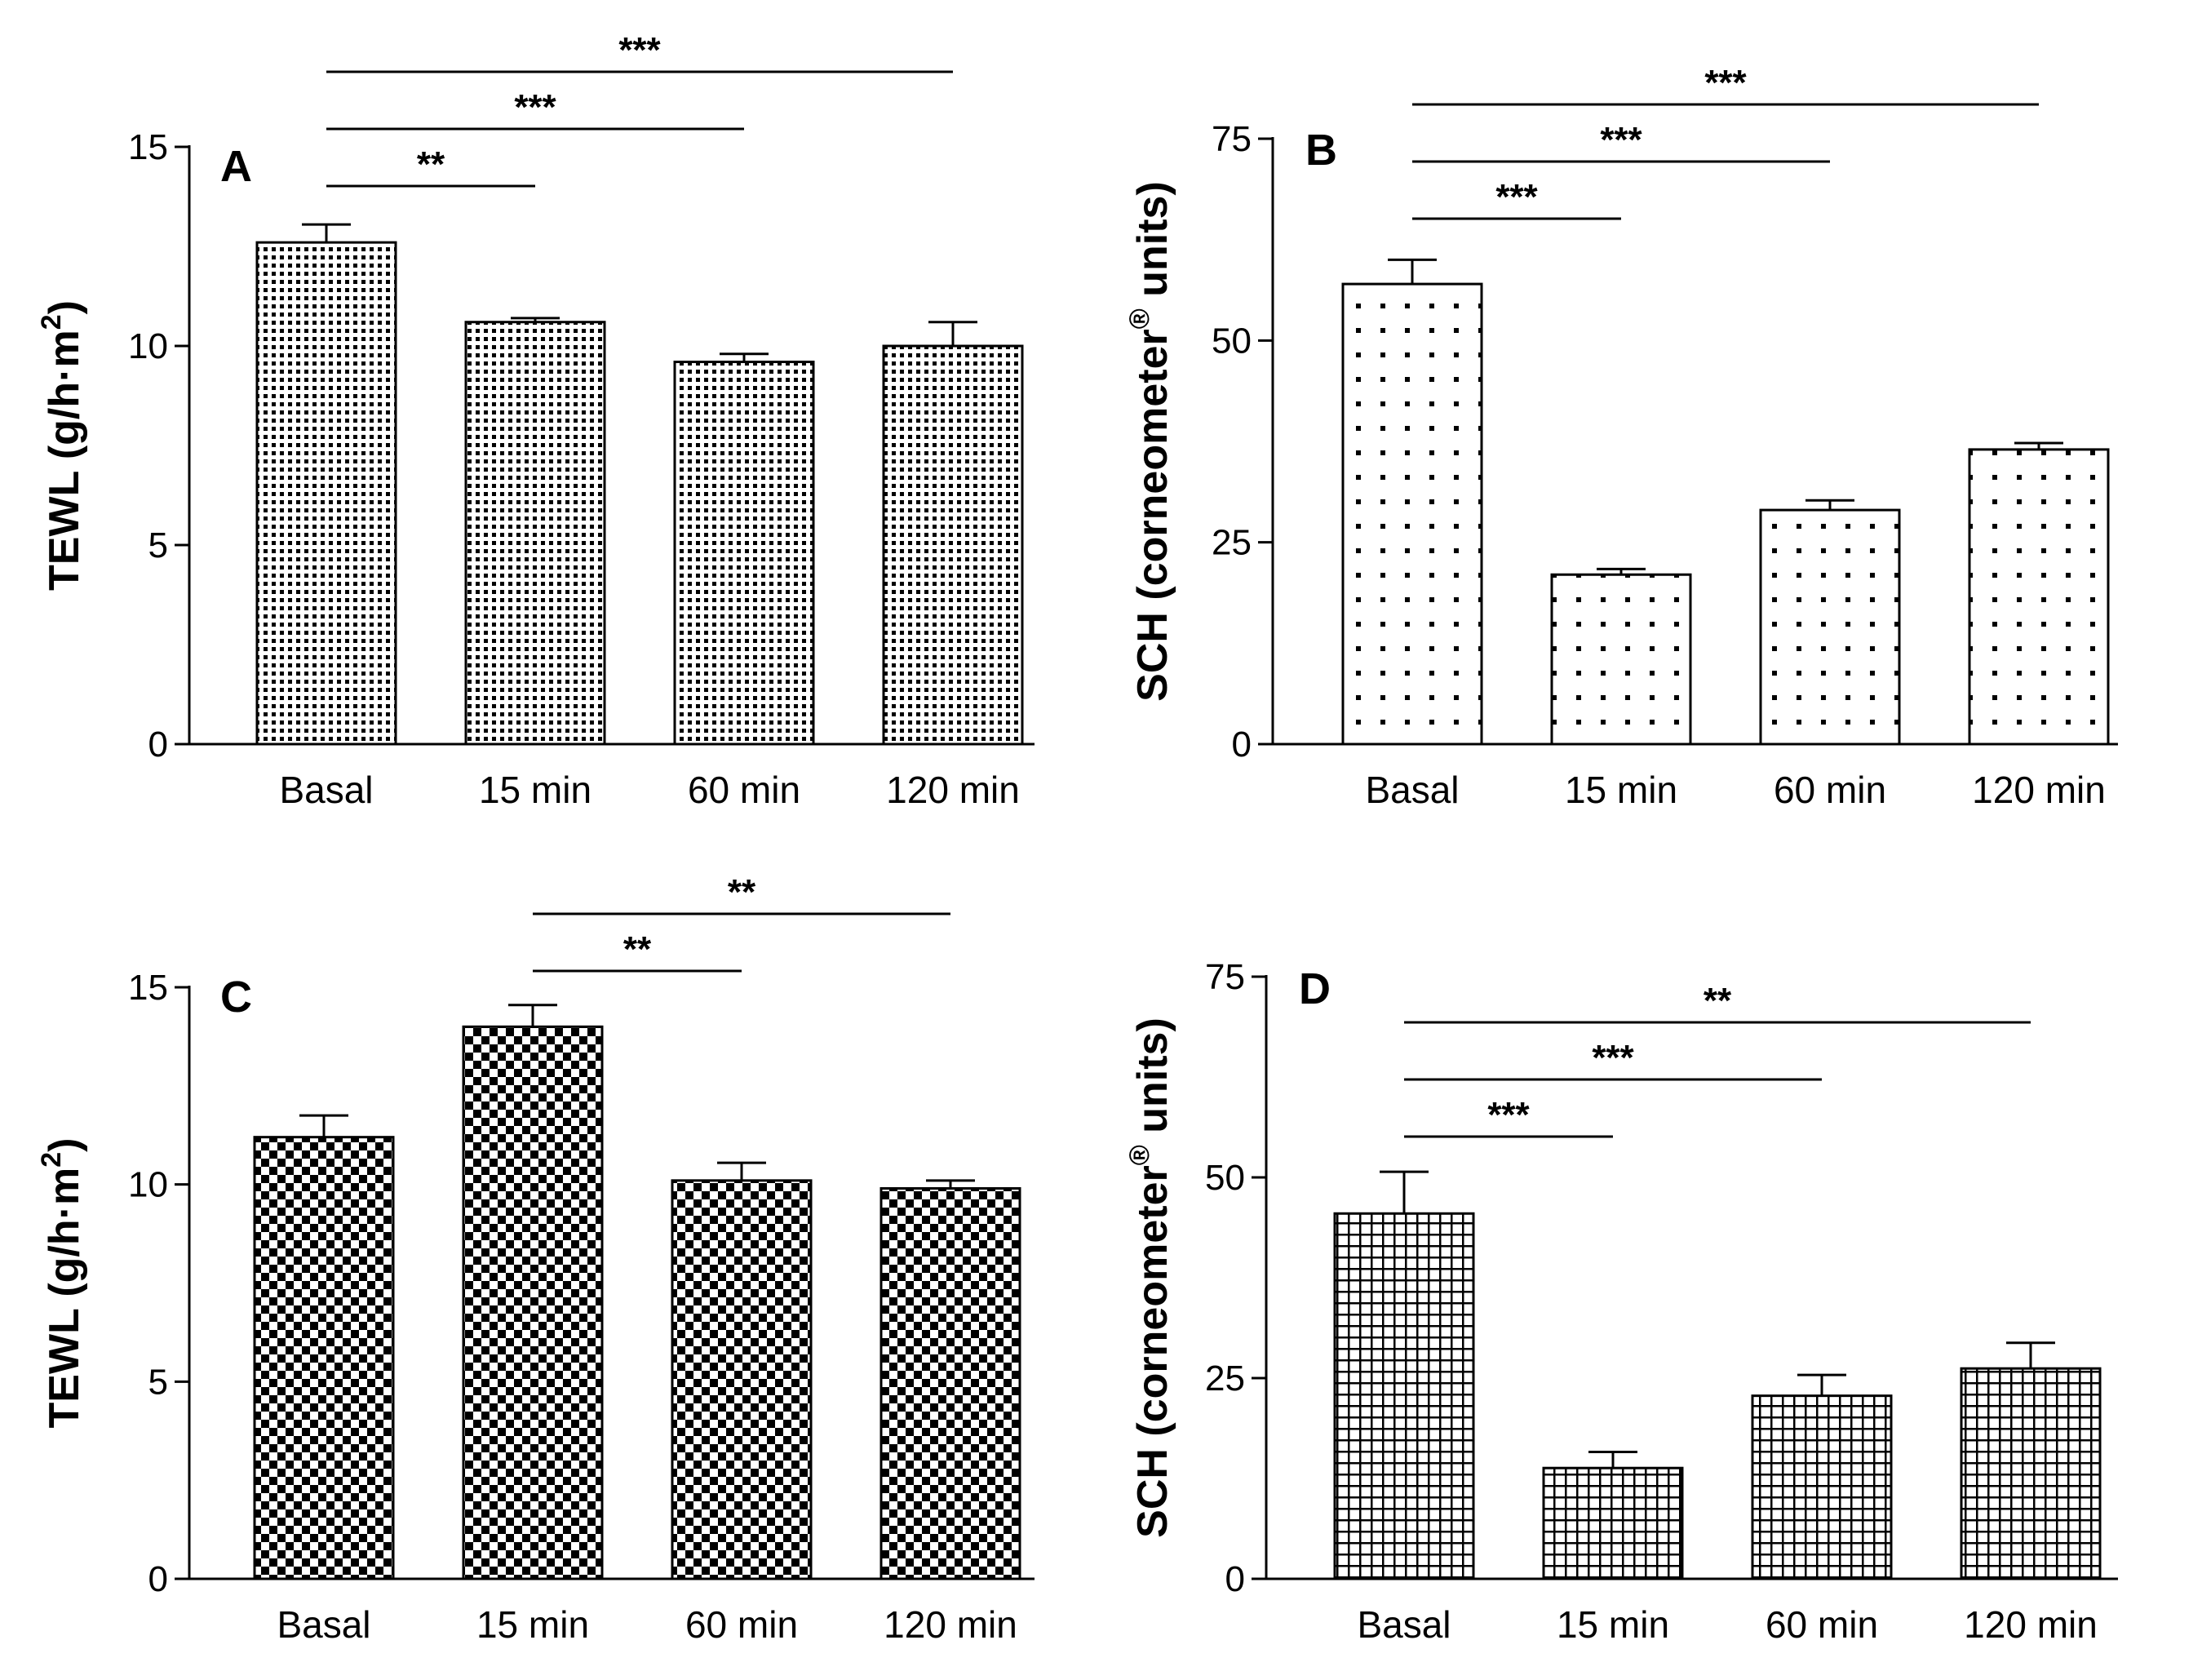  What do you see at coordinates (236, 166) in the screenshot?
I see `panel-letter: A` at bounding box center [236, 166].